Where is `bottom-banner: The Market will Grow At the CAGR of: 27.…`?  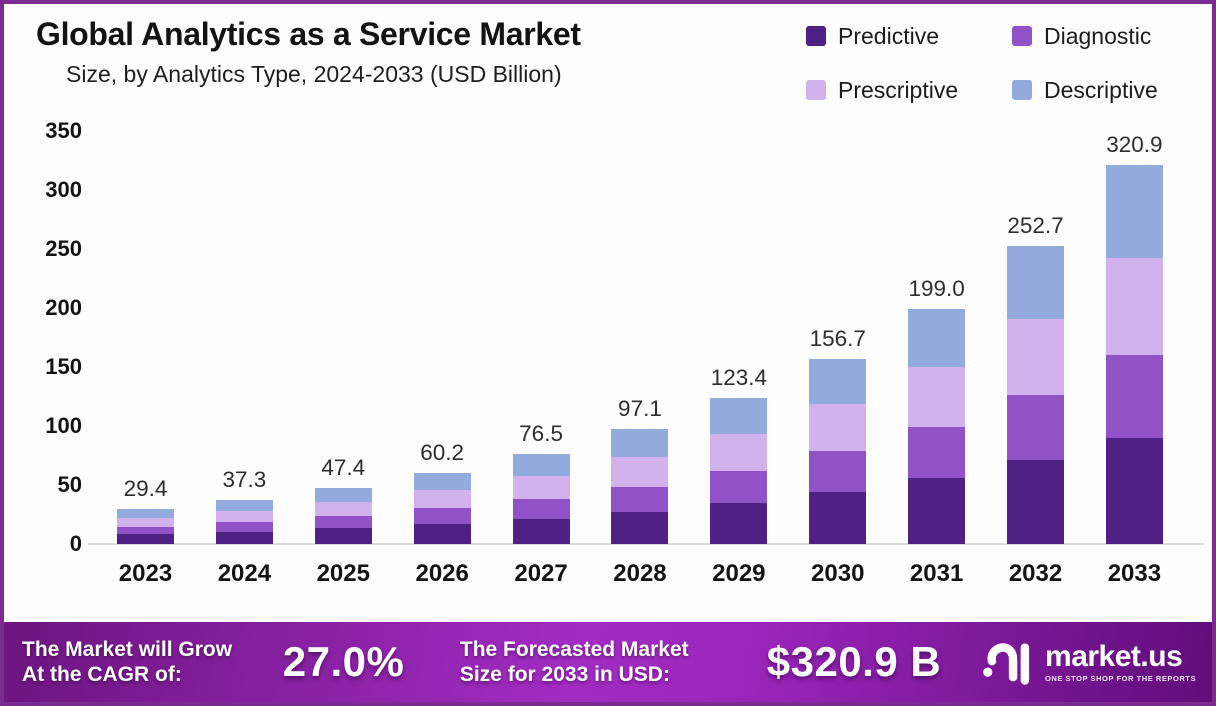
bottom-banner: The Market will Grow At the CAGR of: 27.… is located at coordinates (608, 662).